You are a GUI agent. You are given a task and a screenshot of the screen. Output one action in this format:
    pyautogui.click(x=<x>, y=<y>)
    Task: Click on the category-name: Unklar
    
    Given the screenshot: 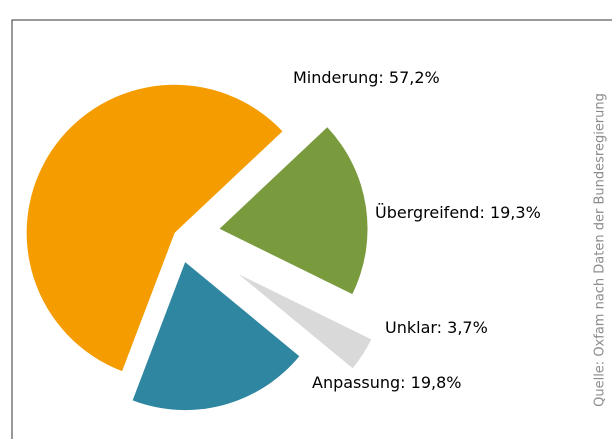 What is the action you would take?
    pyautogui.click(x=411, y=327)
    